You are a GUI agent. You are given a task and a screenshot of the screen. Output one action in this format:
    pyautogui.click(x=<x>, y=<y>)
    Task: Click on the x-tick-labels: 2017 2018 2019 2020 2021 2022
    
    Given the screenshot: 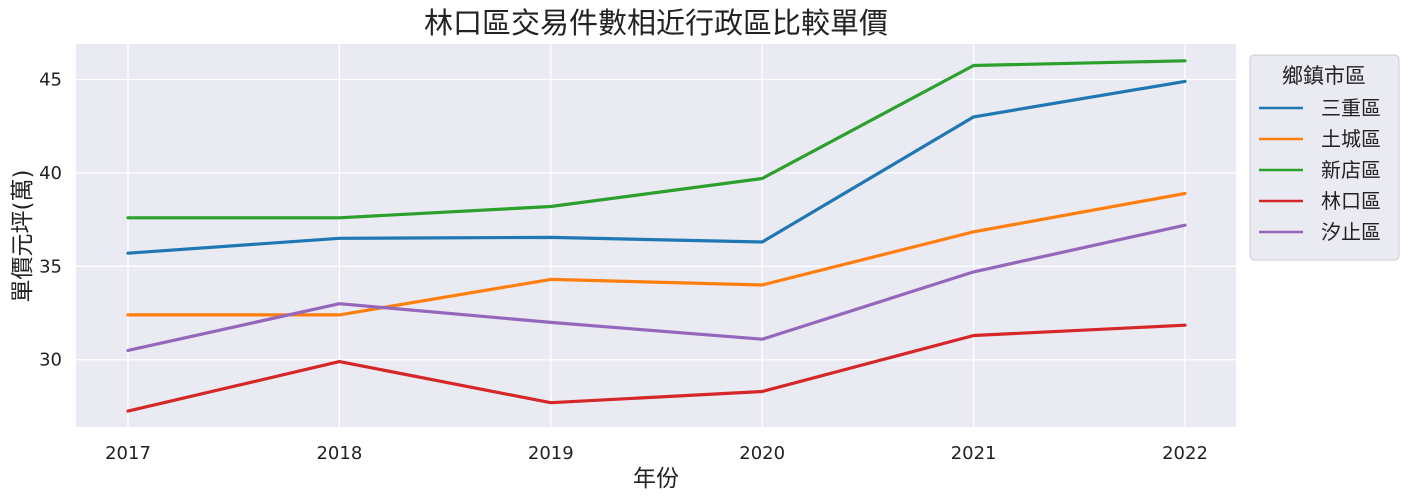 What is the action you would take?
    pyautogui.click(x=656, y=453)
    